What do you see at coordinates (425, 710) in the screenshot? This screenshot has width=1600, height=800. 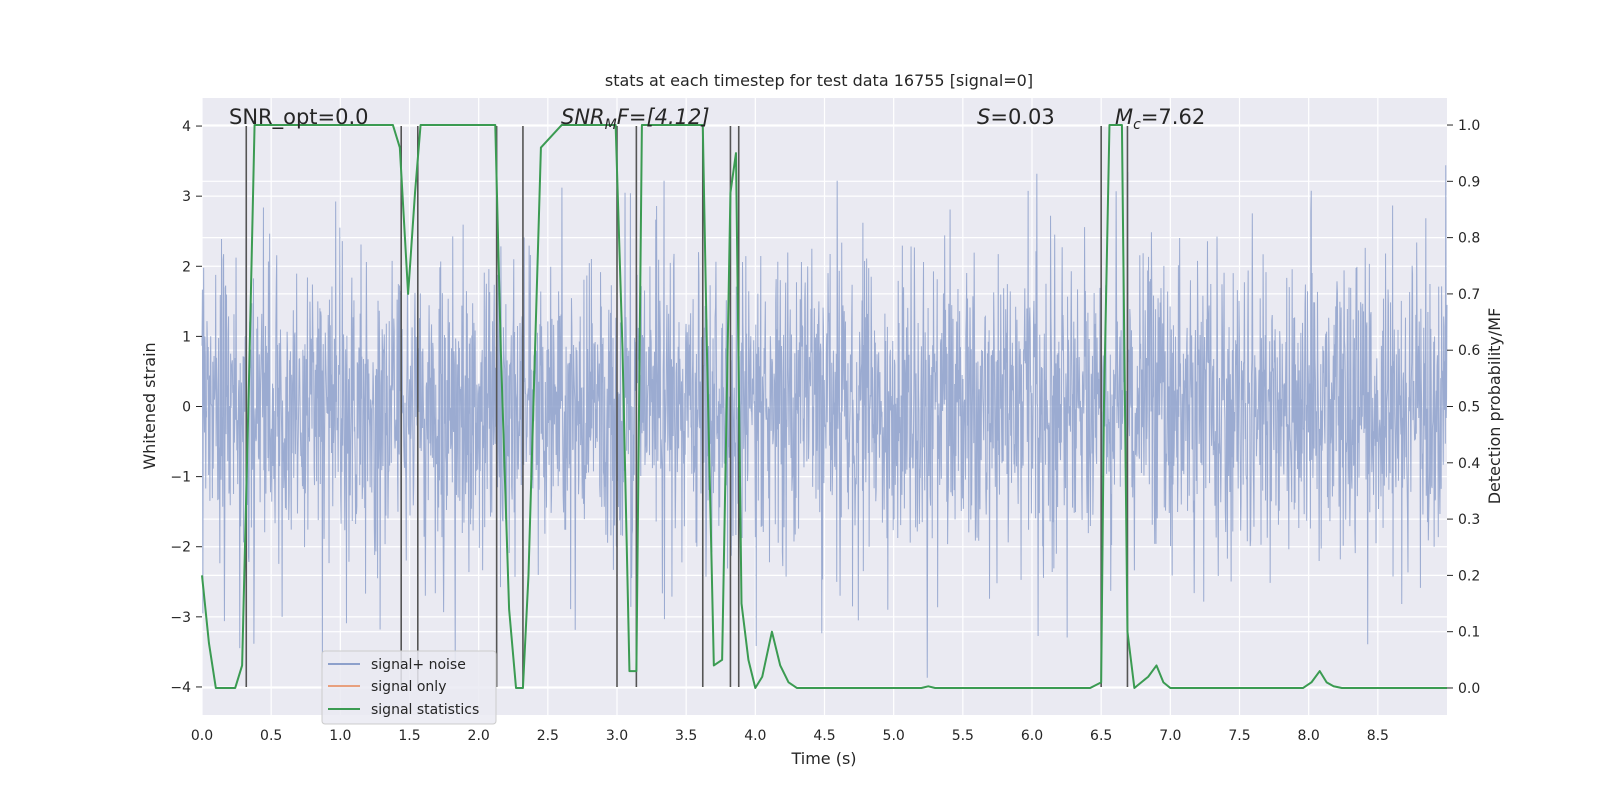 I see `legend-label-signal-statistics: signal statistics` at bounding box center [425, 710].